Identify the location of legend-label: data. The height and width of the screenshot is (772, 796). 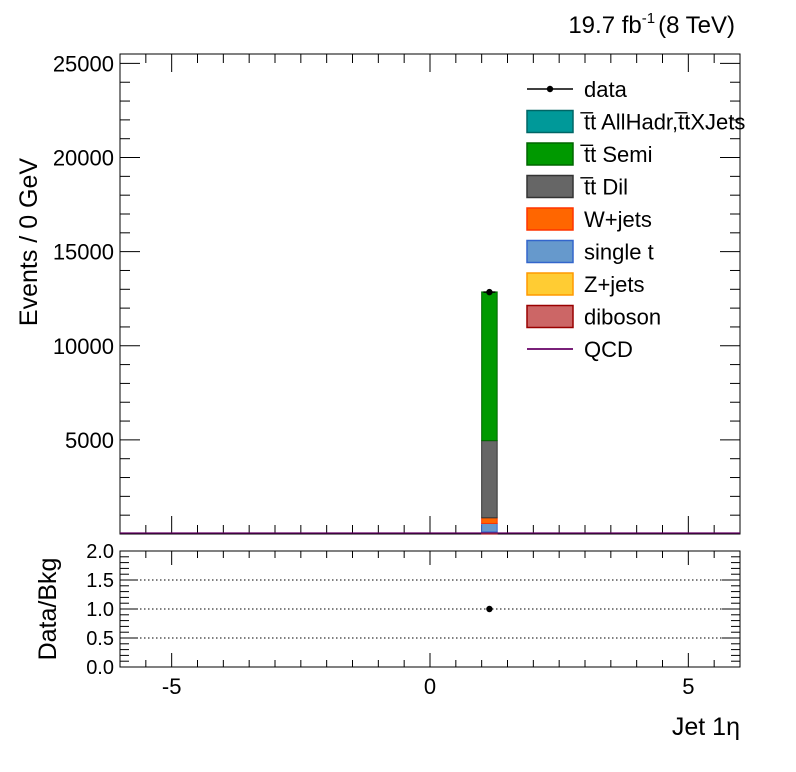
(606, 89).